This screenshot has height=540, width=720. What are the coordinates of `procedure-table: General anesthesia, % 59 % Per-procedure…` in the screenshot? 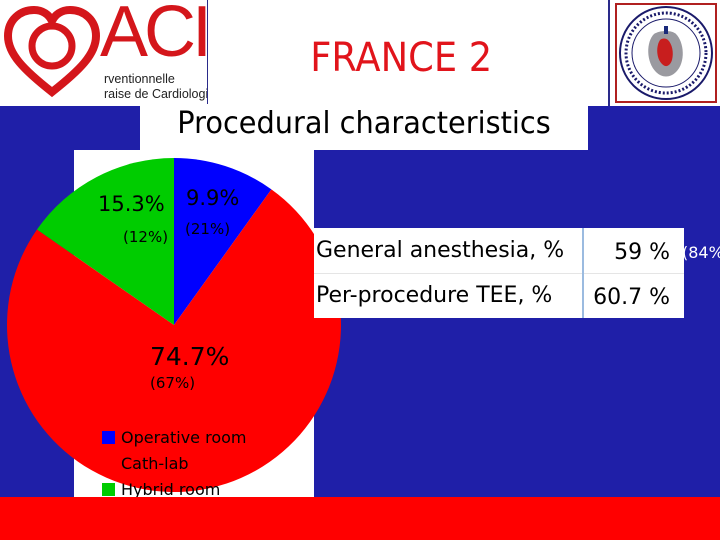 It's located at (499, 273).